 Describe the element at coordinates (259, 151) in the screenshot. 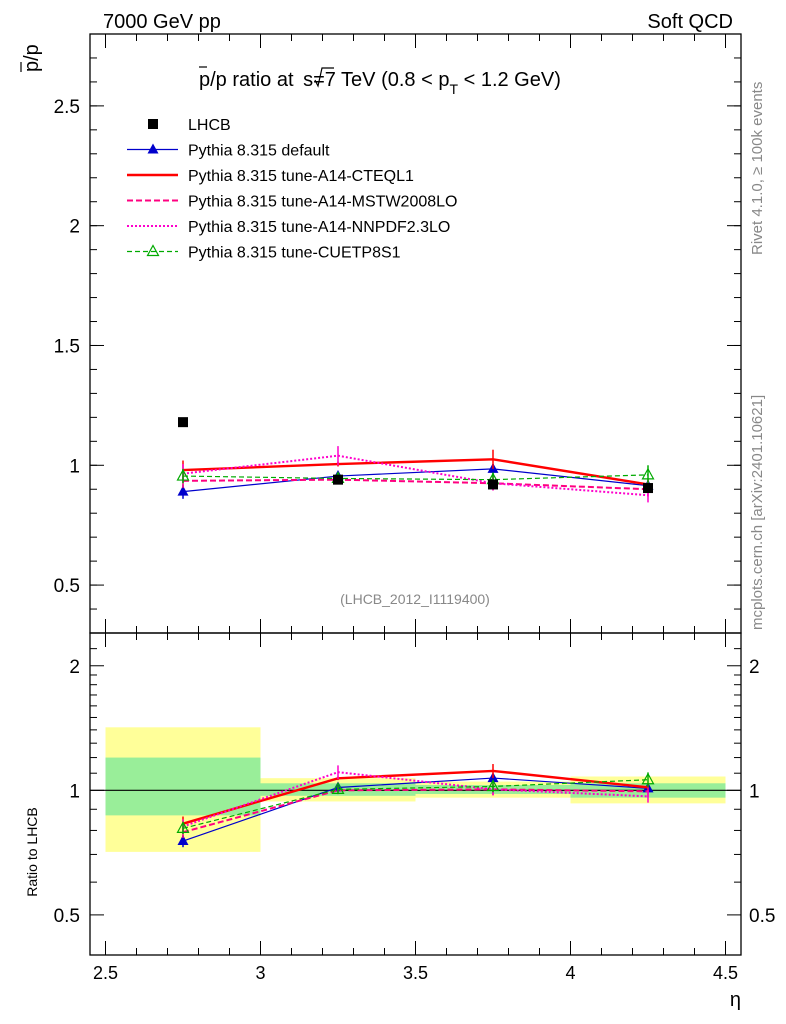

I see `legend-label-0: Pythia 8.315 default` at that location.